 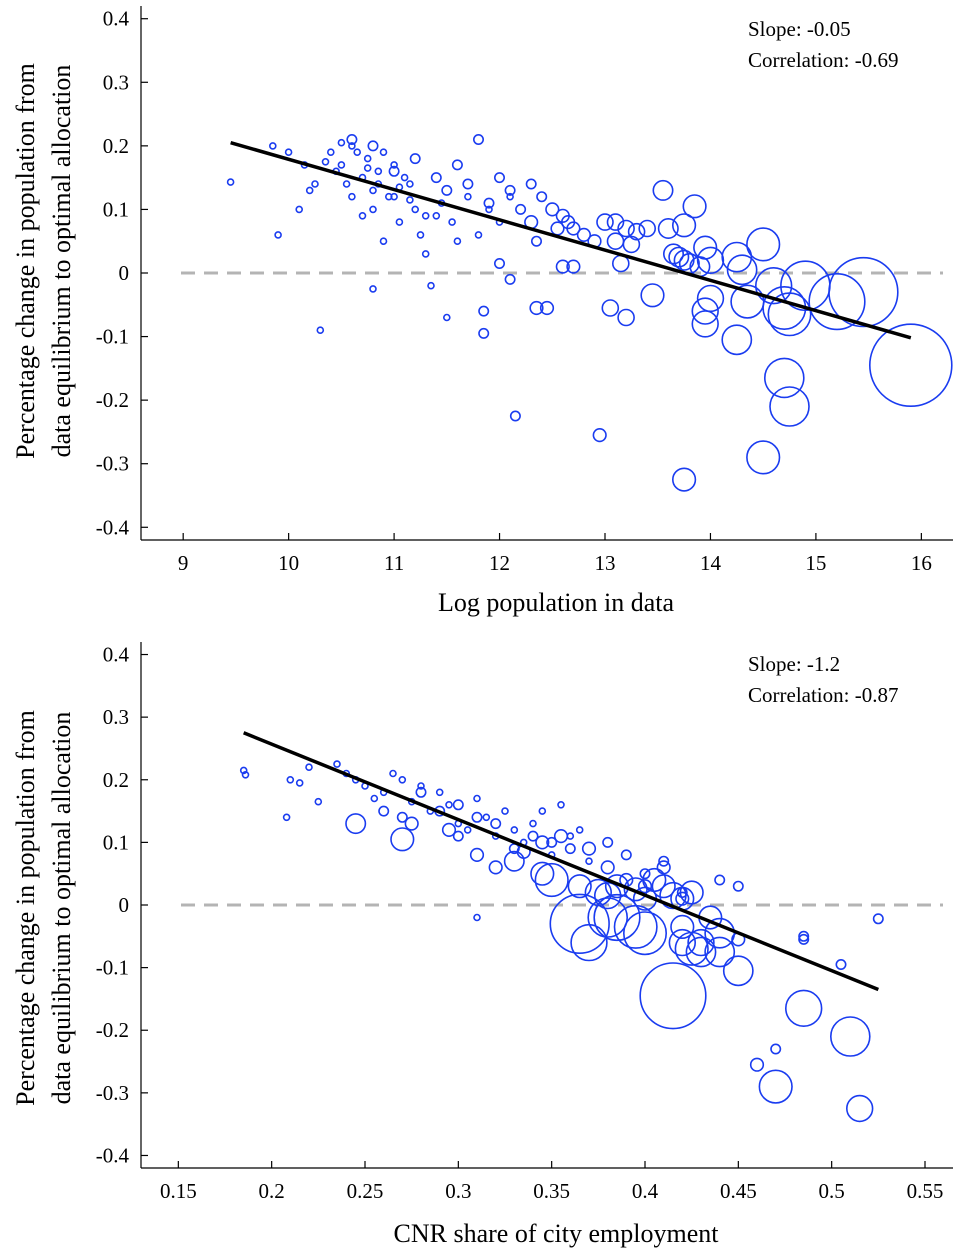 I want to click on correlation-annotation: Correlation: -0.69, so click(x=823, y=60).